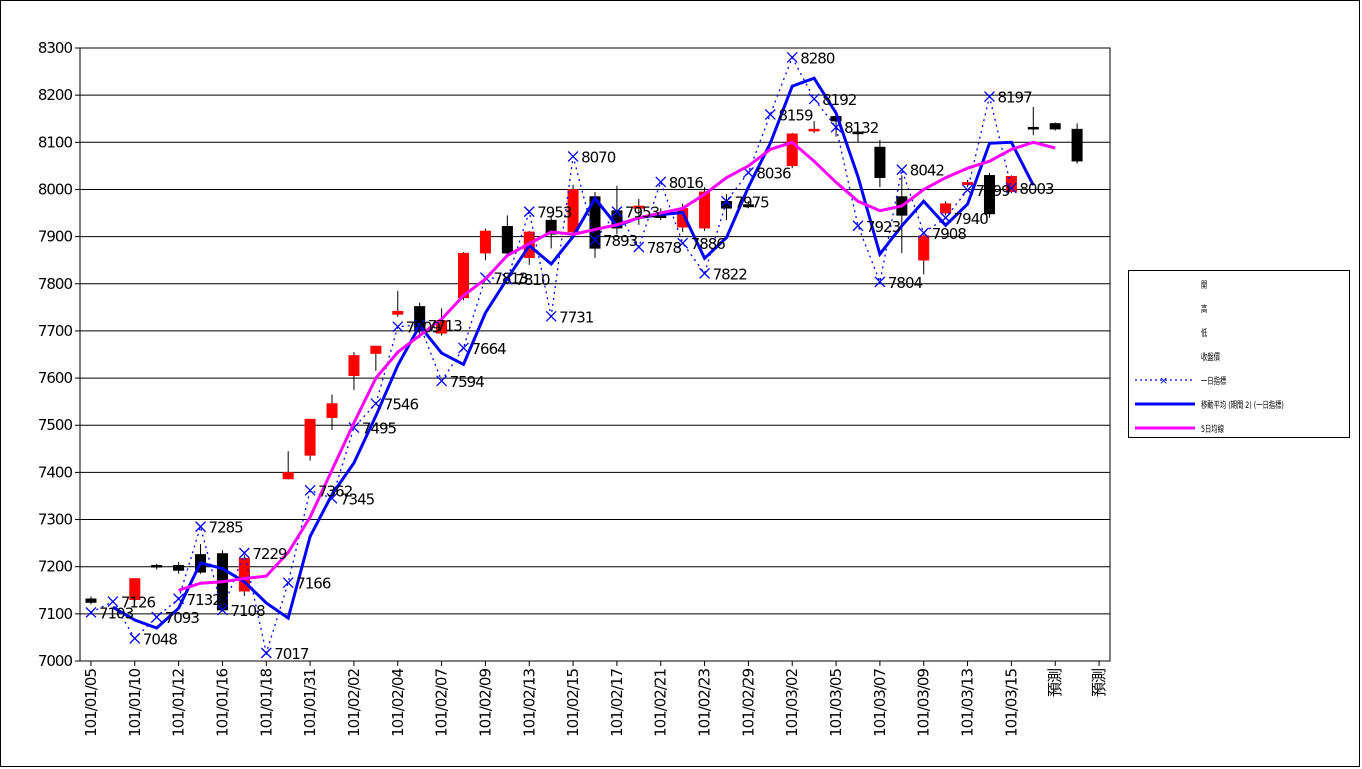 The image size is (1362, 769). I want to click on xtick-label-20: 101/03/13, so click(968, 703).